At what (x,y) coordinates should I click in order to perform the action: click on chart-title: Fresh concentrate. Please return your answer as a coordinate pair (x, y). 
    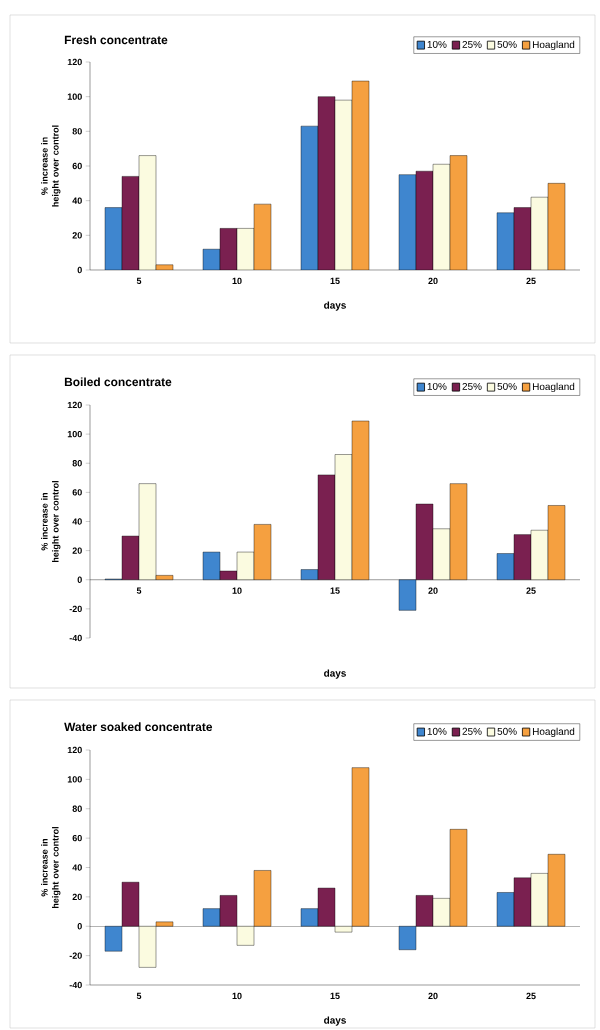
    Looking at the image, I should click on (116, 40).